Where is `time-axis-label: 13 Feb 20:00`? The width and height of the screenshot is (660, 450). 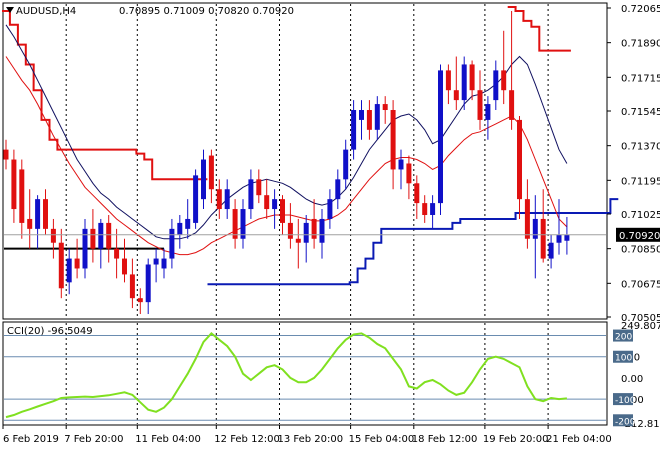
time-axis-label: 13 Feb 20:00 is located at coordinates (311, 439).